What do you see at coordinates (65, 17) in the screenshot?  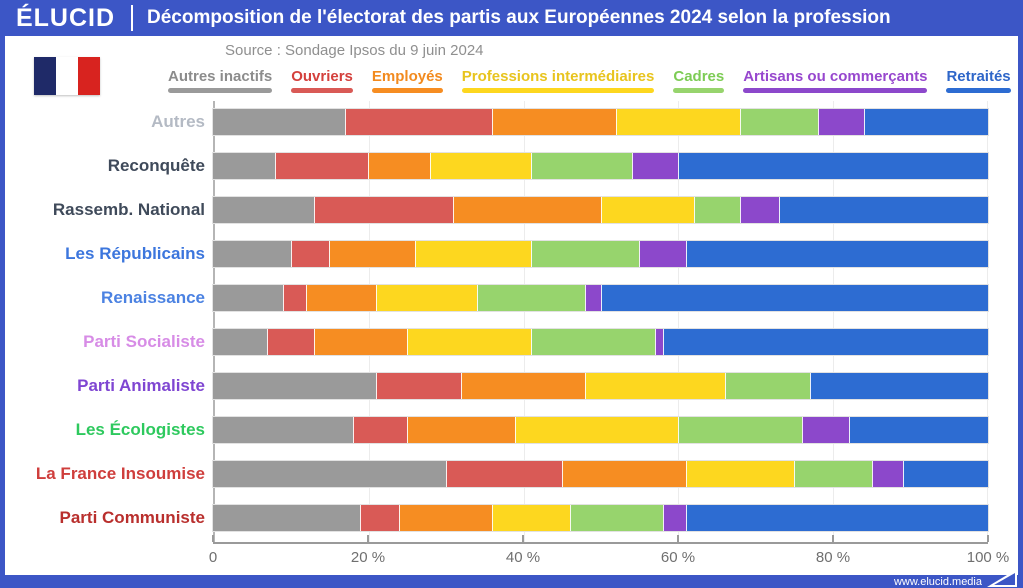 I see `elucid-logo: ÉLUCID` at bounding box center [65, 17].